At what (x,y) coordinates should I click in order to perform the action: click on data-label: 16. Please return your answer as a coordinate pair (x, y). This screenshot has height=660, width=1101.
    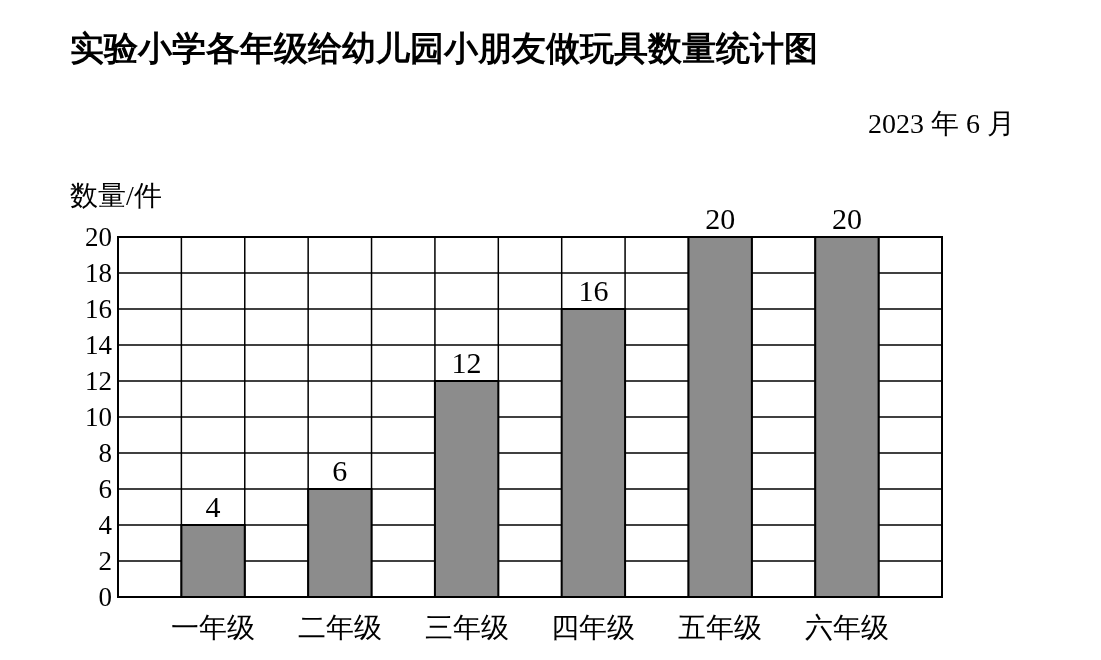
    Looking at the image, I should click on (593, 290).